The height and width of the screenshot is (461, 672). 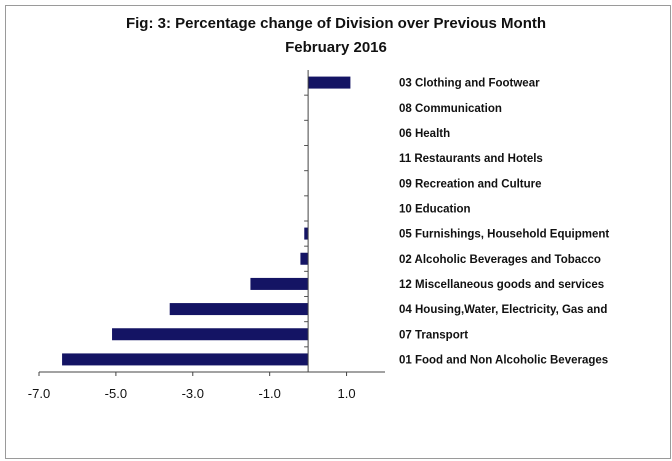 What do you see at coordinates (504, 235) in the screenshot?
I see `category-label: 05 Furnishings, Household Equipment` at bounding box center [504, 235].